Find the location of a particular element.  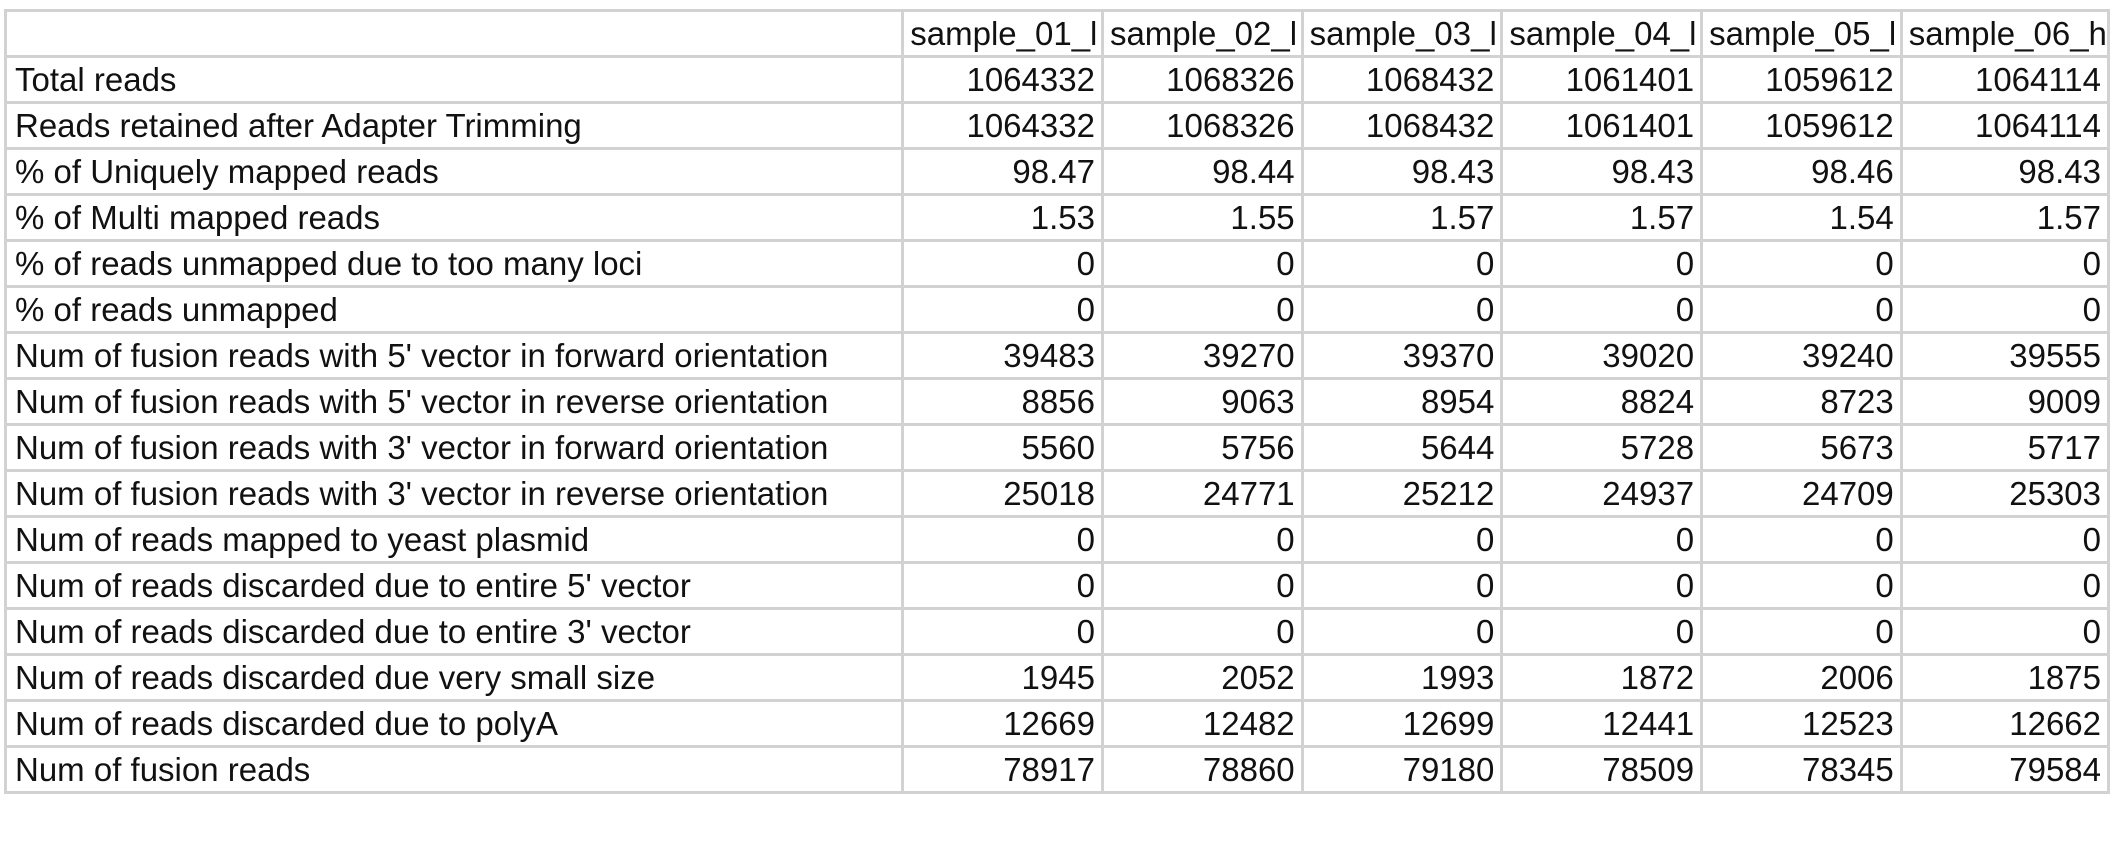

value-cell: 1872 is located at coordinates (1602, 677).